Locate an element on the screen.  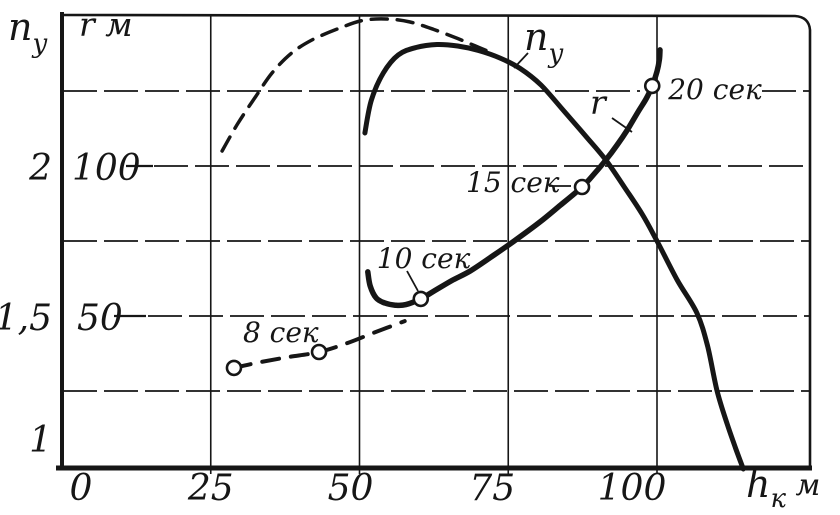
marker-10sec-pointer is located at coordinates (412, 281).